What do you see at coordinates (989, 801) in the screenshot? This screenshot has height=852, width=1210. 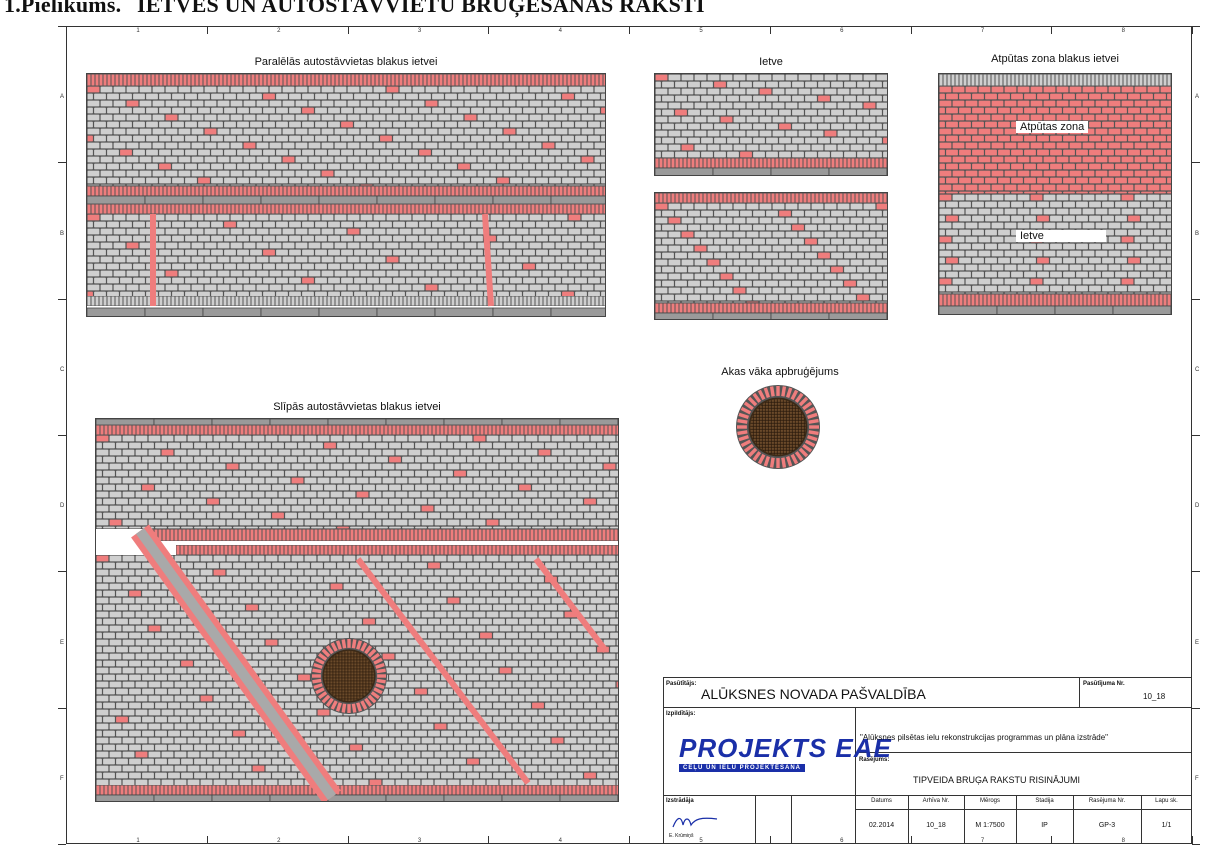 I see `title-block-col-header: Mērogs` at bounding box center [989, 801].